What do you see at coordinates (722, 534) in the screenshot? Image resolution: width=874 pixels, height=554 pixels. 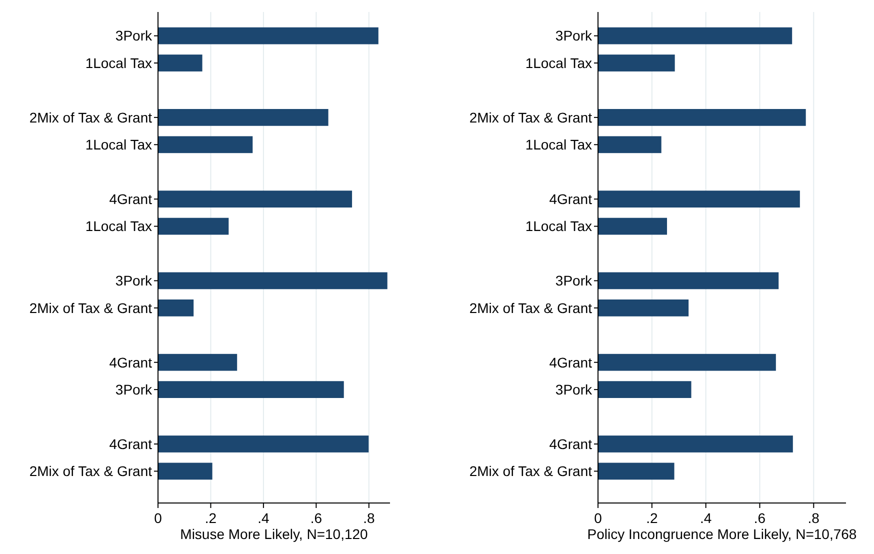 I see `x-axis-title: Policy Incongruence More Likely, N=10,768` at bounding box center [722, 534].